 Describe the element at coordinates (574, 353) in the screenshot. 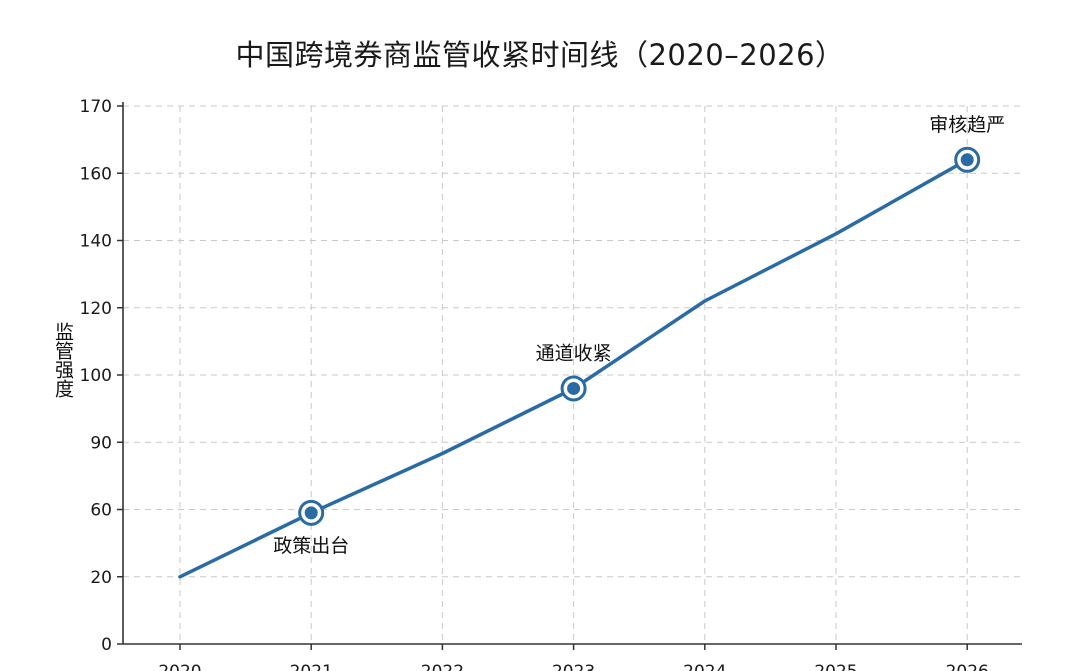

I see `annotation-label: 通道收紧` at that location.